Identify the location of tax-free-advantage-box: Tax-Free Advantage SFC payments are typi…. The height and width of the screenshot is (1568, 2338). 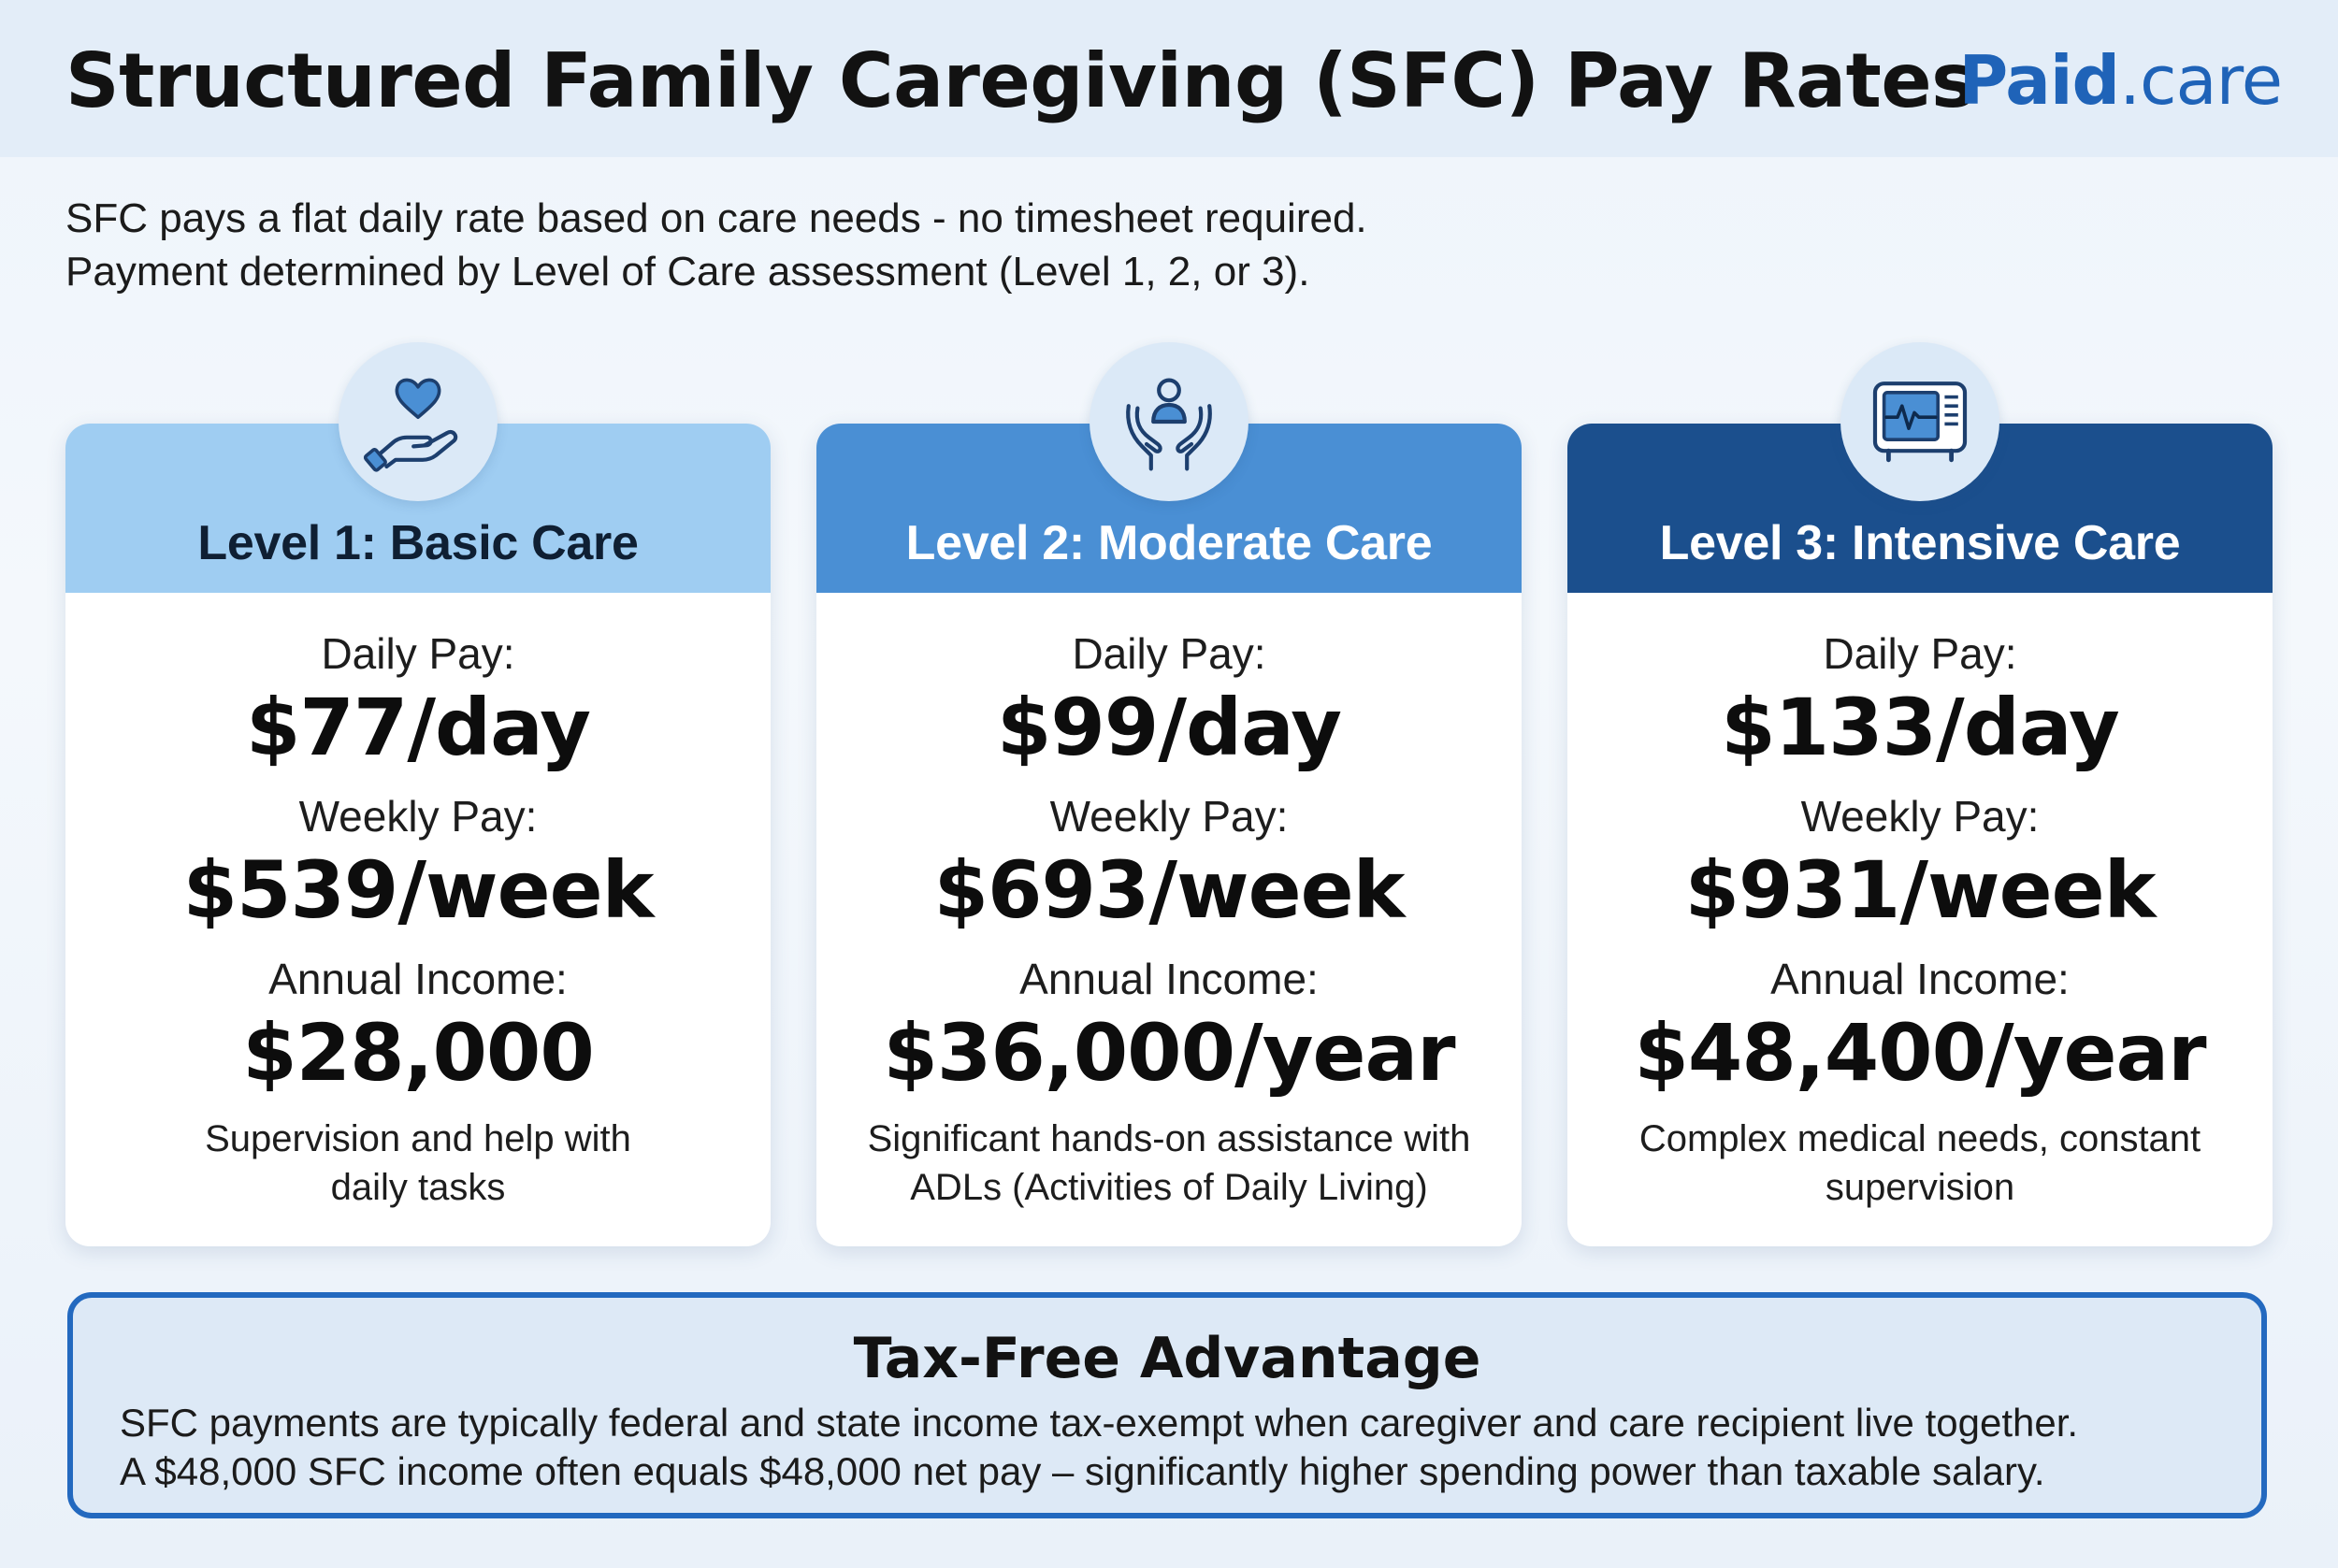
(1167, 1405).